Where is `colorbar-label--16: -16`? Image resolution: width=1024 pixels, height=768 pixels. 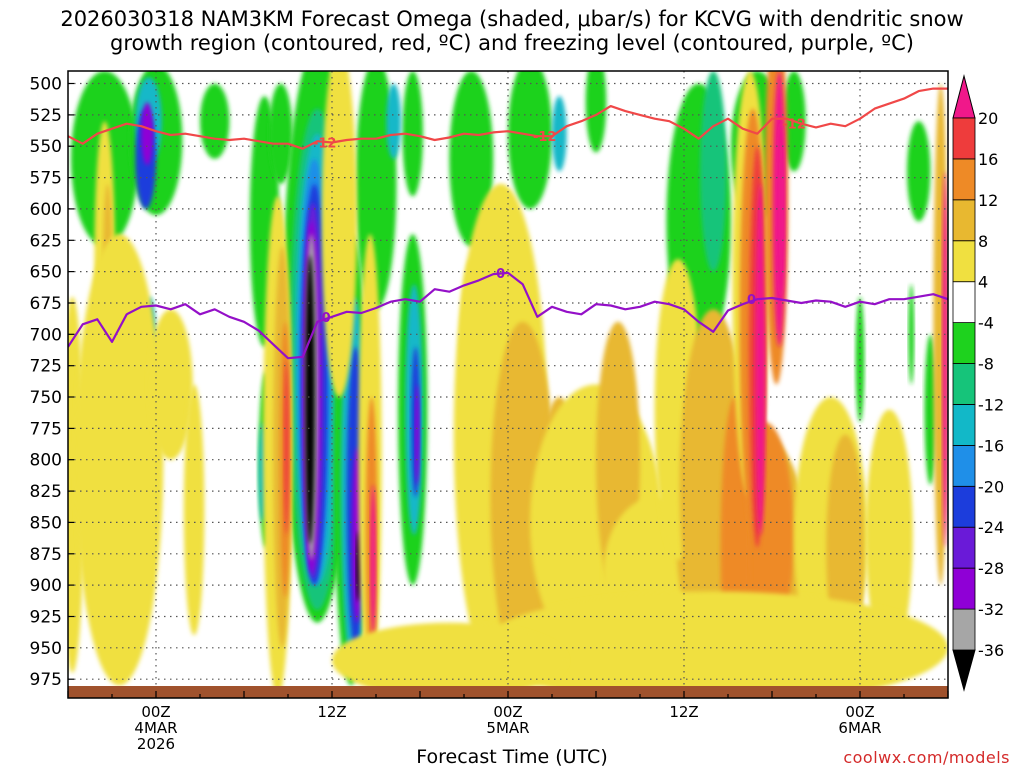
colorbar-label--16: -16 is located at coordinates (991, 445).